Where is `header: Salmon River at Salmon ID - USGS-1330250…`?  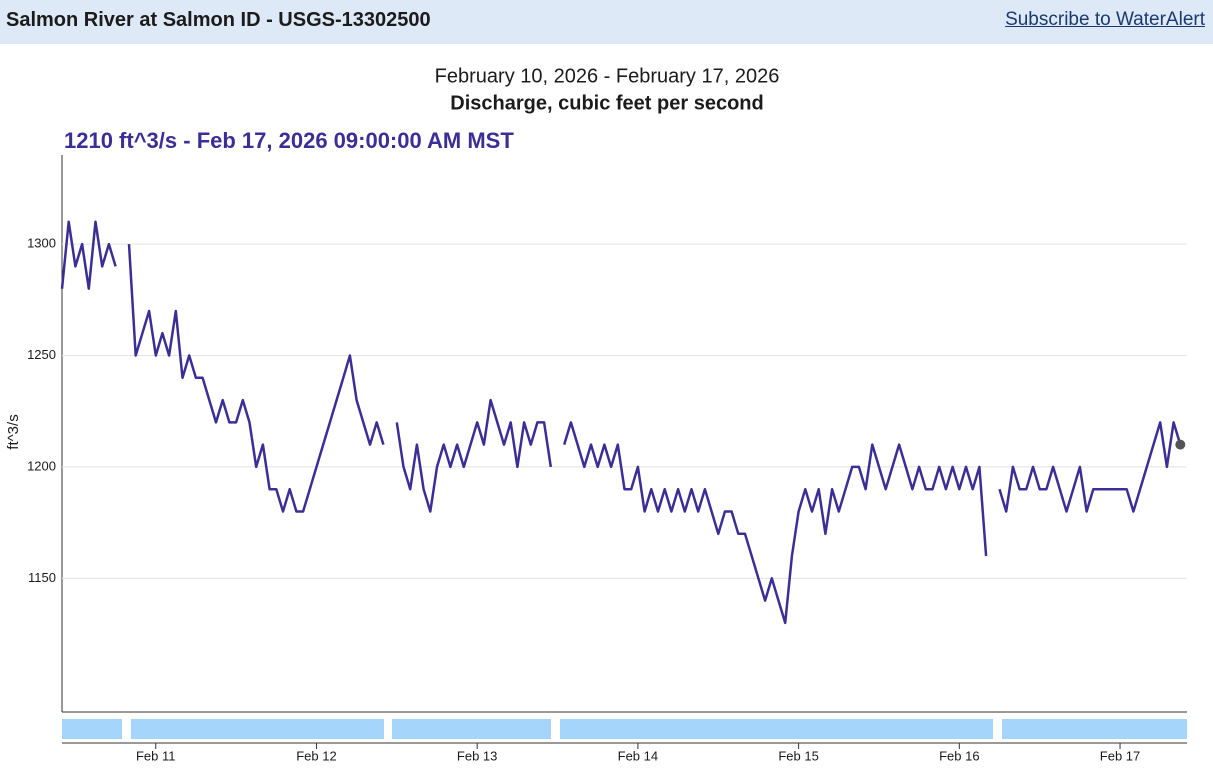
header: Salmon River at Salmon ID - USGS-1330250… is located at coordinates (606, 22).